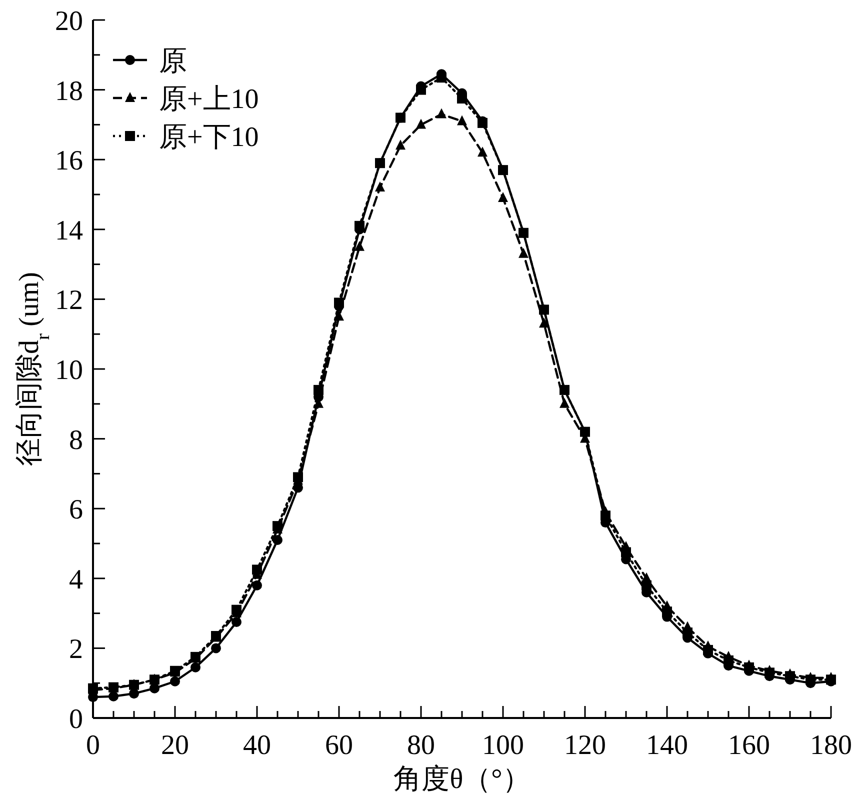 The width and height of the screenshot is (864, 806). I want to click on y-tick-label: 14, so click(69, 230).